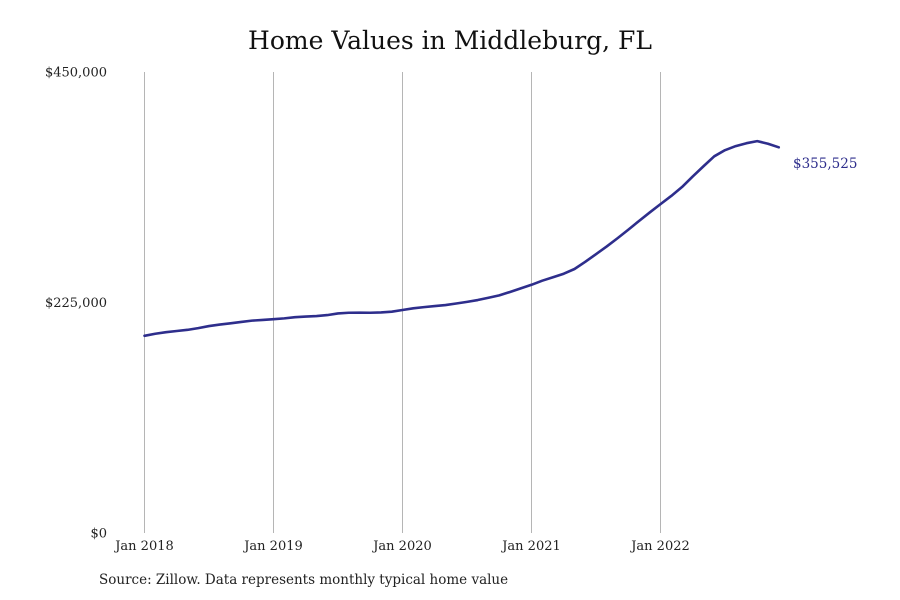 The height and width of the screenshot is (600, 900). I want to click on x-tick-label: Jan 2021, so click(530, 546).